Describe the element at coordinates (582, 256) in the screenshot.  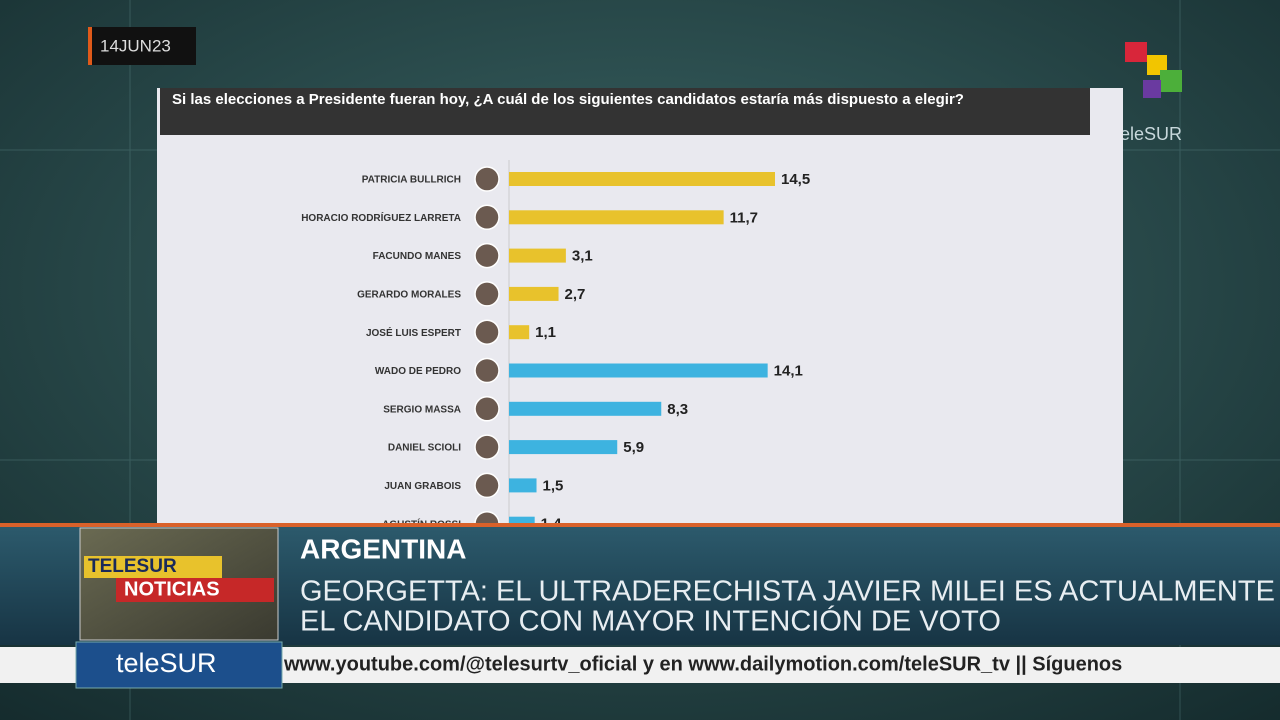
I see `value-label: 3,1` at that location.